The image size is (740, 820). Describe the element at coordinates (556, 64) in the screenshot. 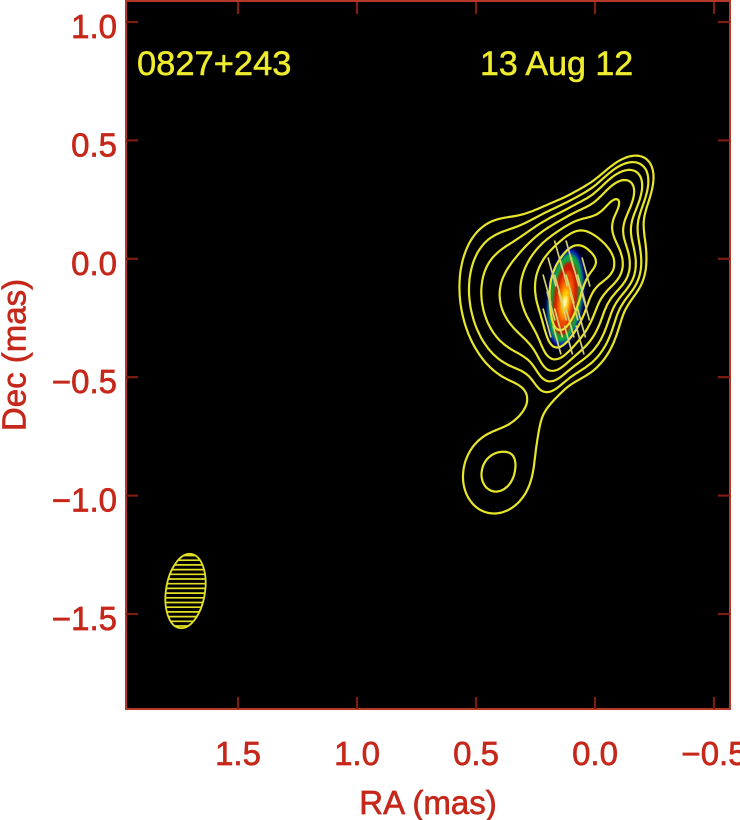

I see `svg-text: 13 Aug 12` at that location.